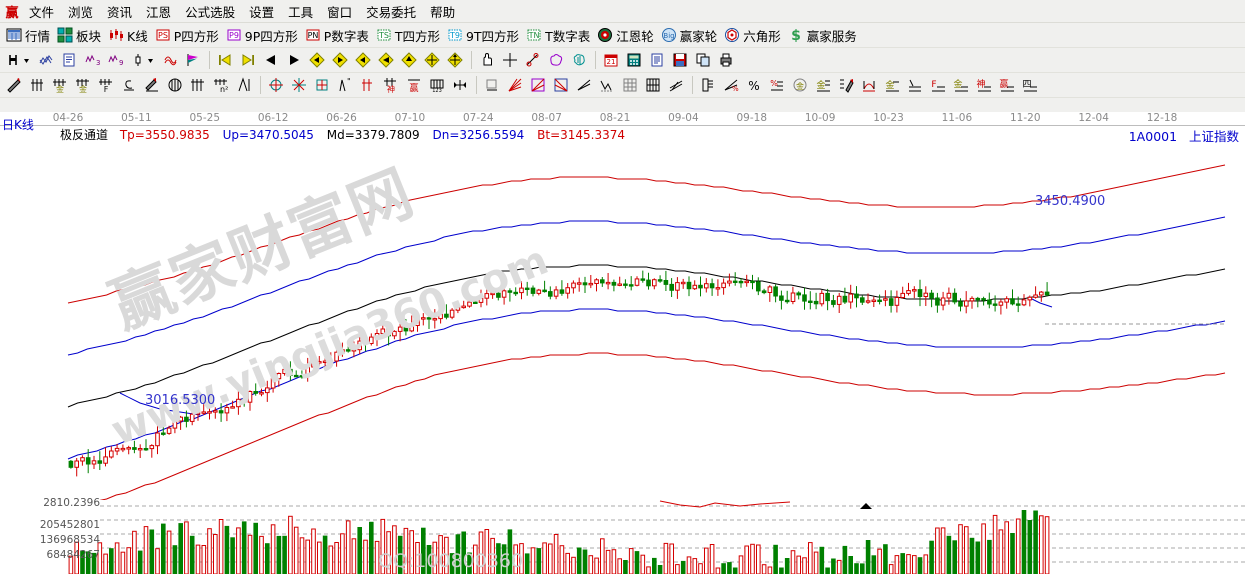 Image resolution: width=1245 pixels, height=574 pixels. Describe the element at coordinates (752, 35) in the screenshot. I see `toolbar-hexagon: 六角形` at that location.